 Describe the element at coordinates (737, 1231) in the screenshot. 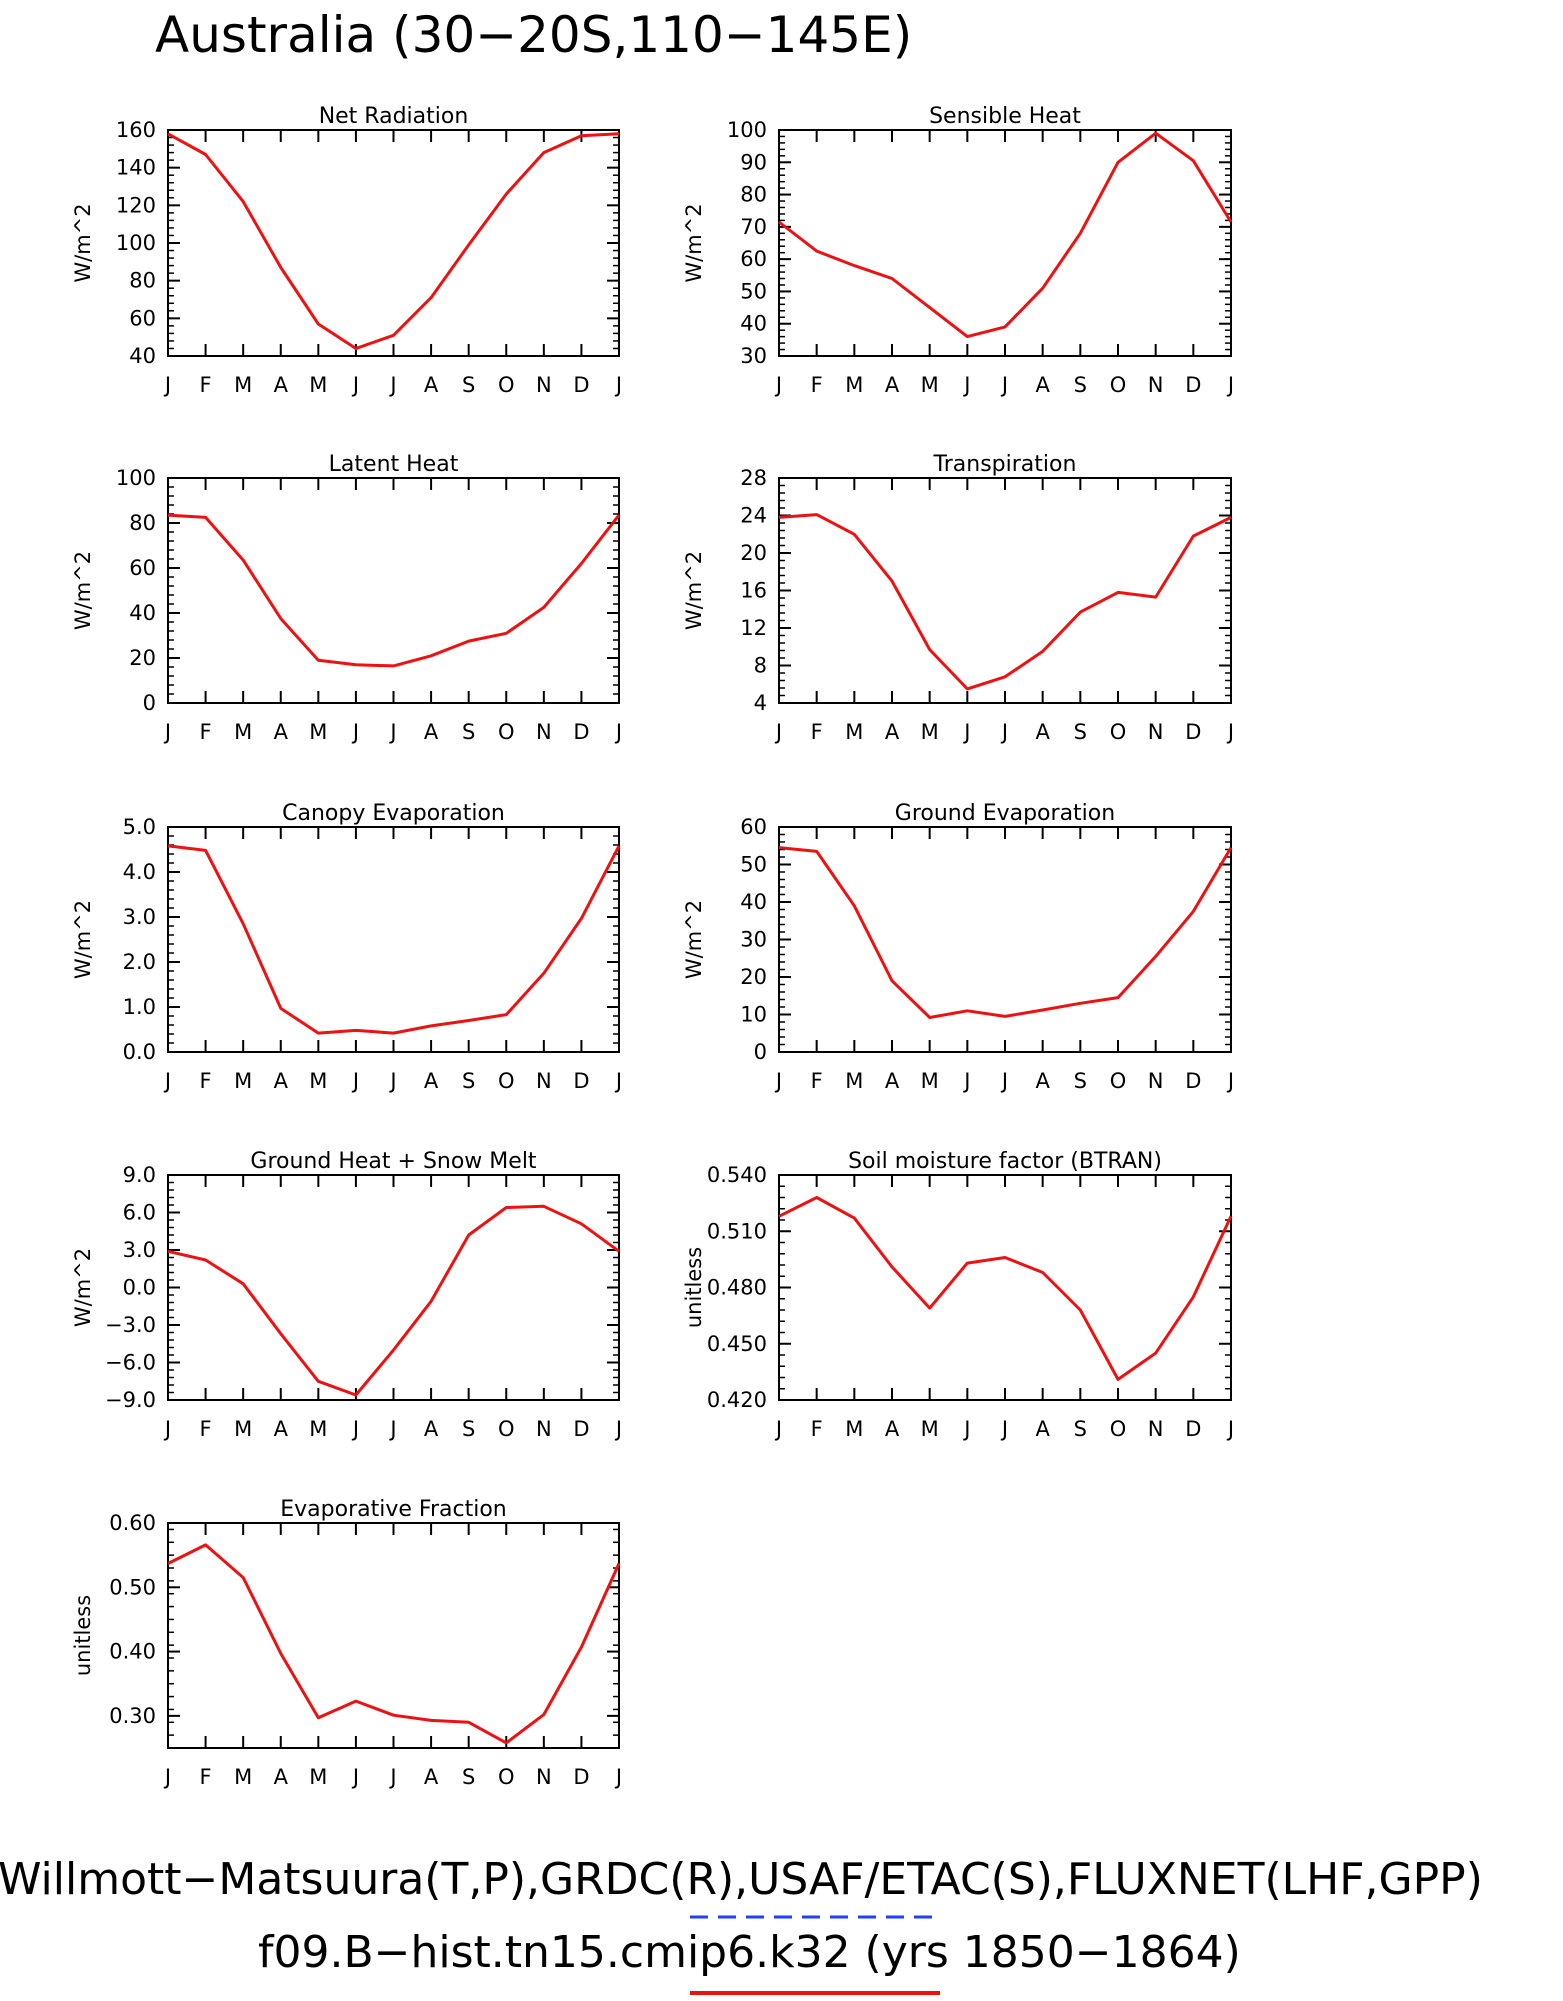

I see `y-tick-label: 0.510` at that location.